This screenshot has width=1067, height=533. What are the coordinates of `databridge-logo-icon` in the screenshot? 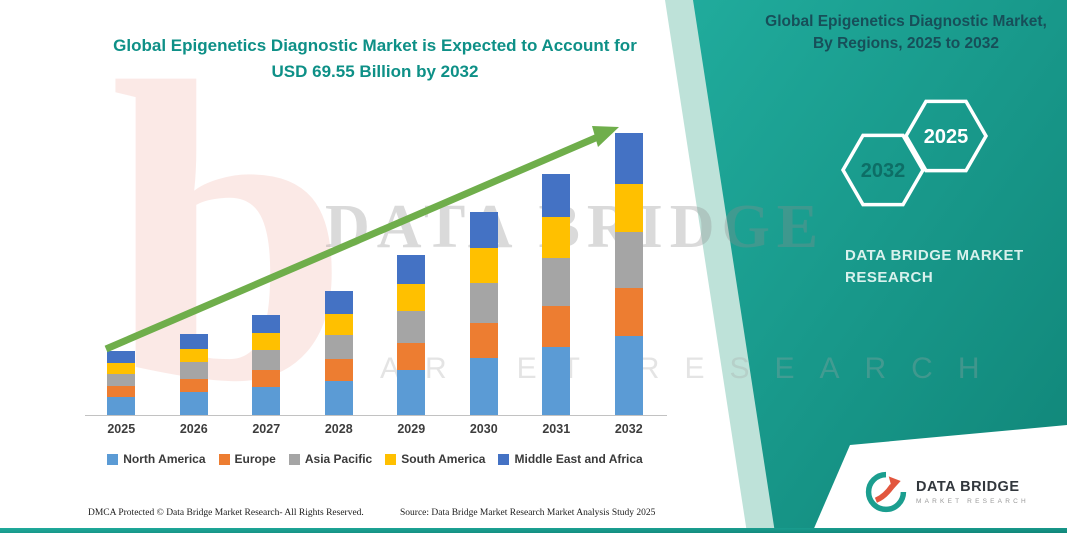 It's located at (886, 492).